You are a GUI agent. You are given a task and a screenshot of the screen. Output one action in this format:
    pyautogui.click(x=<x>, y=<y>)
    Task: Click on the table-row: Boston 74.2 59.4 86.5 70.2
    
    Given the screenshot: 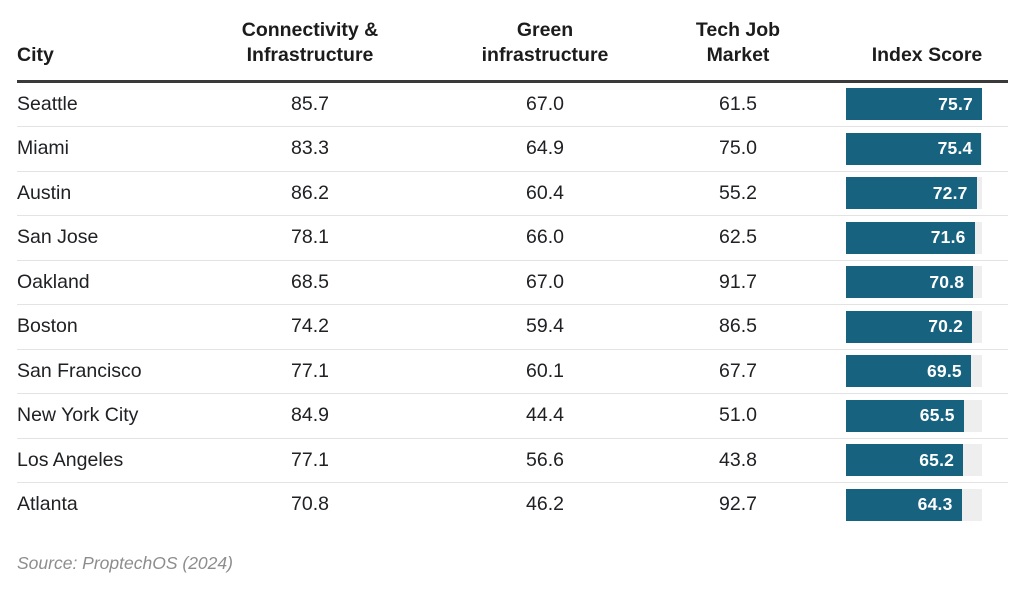 What is the action you would take?
    pyautogui.click(x=512, y=327)
    